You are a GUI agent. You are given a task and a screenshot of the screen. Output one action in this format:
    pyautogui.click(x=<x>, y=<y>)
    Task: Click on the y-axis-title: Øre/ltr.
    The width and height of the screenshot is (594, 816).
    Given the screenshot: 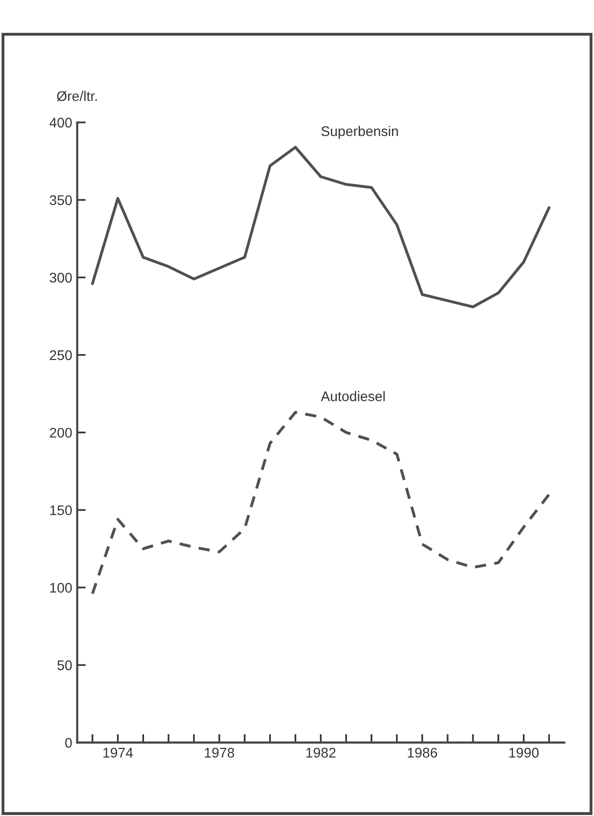 What is the action you would take?
    pyautogui.click(x=76, y=96)
    